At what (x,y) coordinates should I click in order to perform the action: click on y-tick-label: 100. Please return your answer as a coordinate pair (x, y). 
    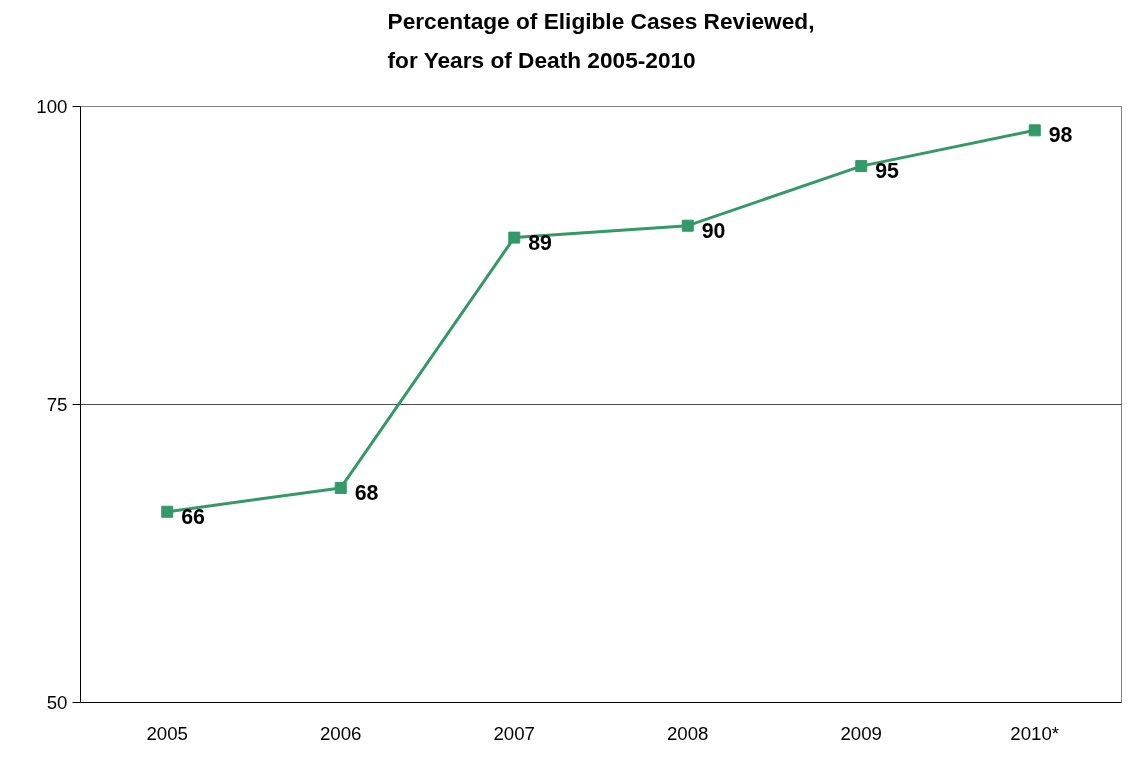
    Looking at the image, I should click on (52, 106).